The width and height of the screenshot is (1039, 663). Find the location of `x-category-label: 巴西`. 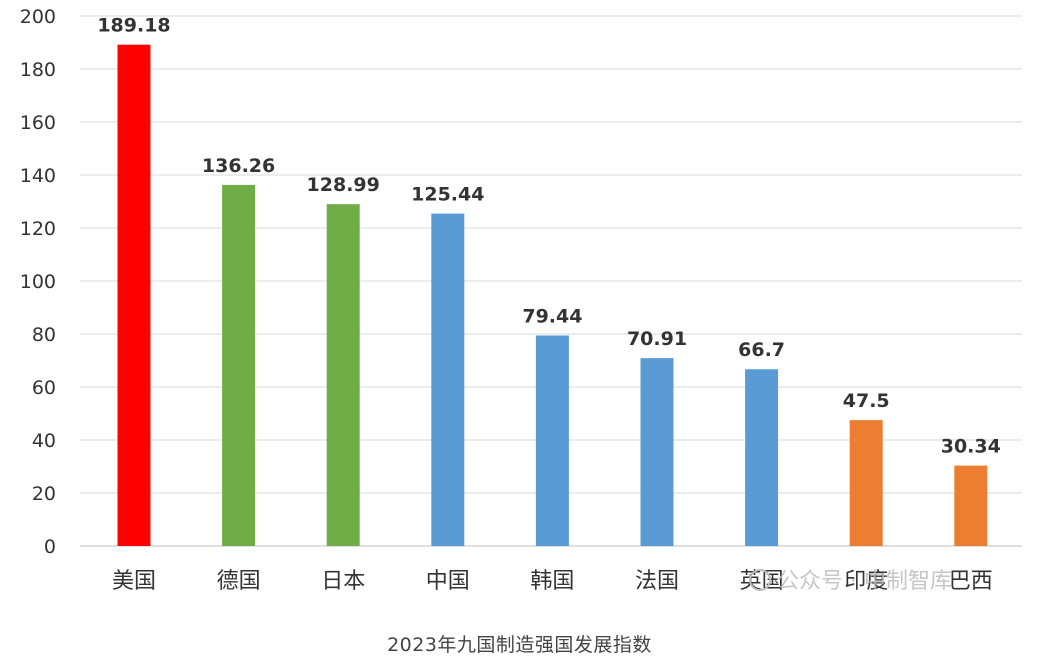

x-category-label: 巴西 is located at coordinates (971, 581).